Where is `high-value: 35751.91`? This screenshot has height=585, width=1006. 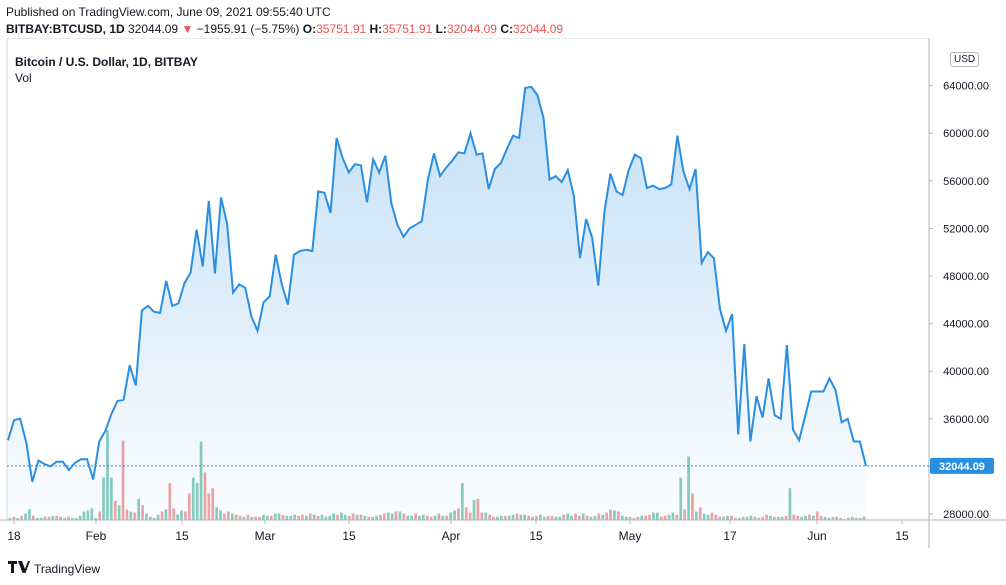
high-value: 35751.91 is located at coordinates (407, 29).